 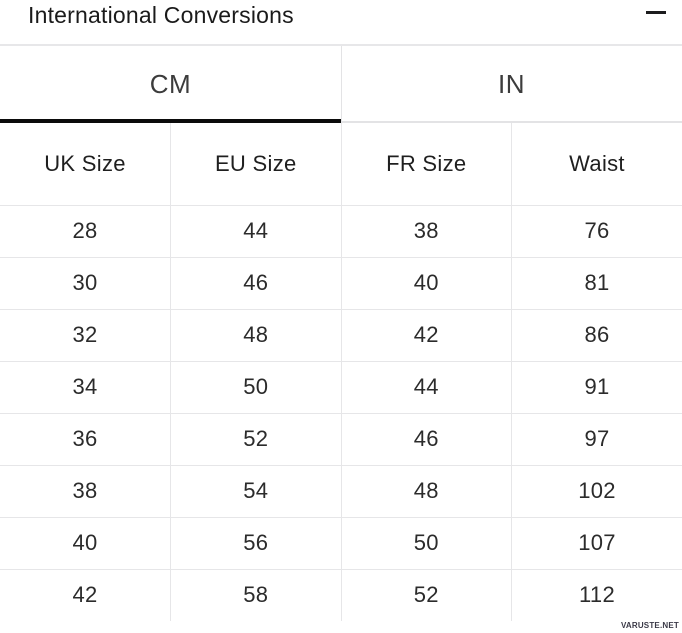 What do you see at coordinates (85, 387) in the screenshot?
I see `table-cell: 34` at bounding box center [85, 387].